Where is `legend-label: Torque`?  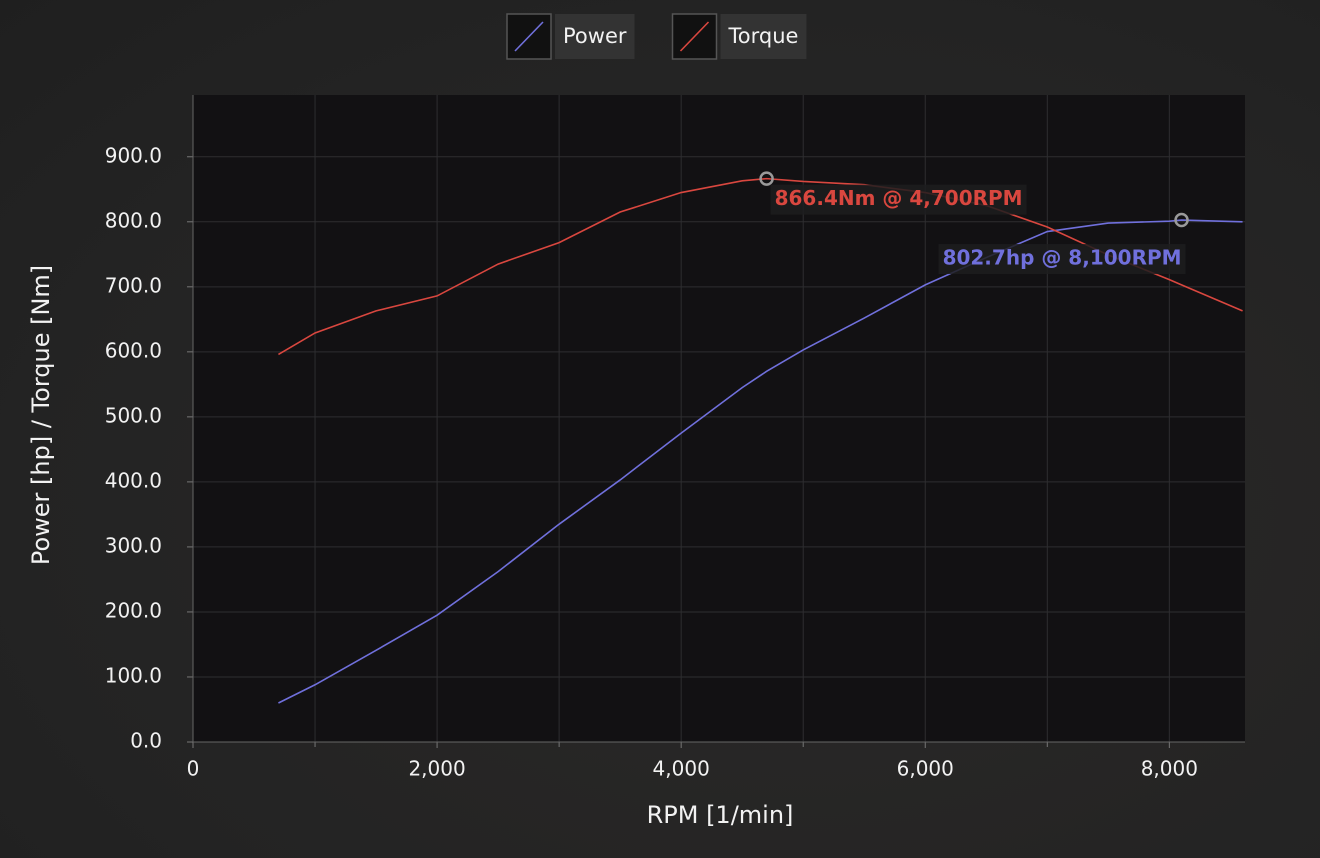
legend-label: Torque is located at coordinates (763, 36).